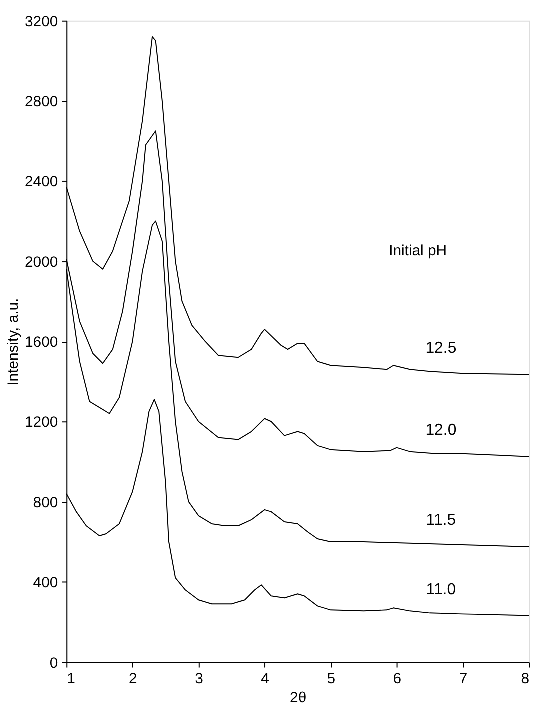 This screenshot has height=724, width=538. Describe the element at coordinates (441, 521) in the screenshot. I see `series-label: 11.5` at that location.